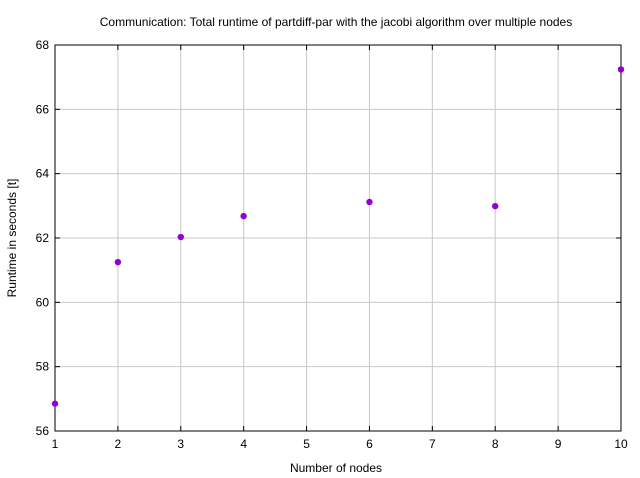 The height and width of the screenshot is (478, 640). Describe the element at coordinates (243, 444) in the screenshot. I see `x-tick-label: 4` at that location.